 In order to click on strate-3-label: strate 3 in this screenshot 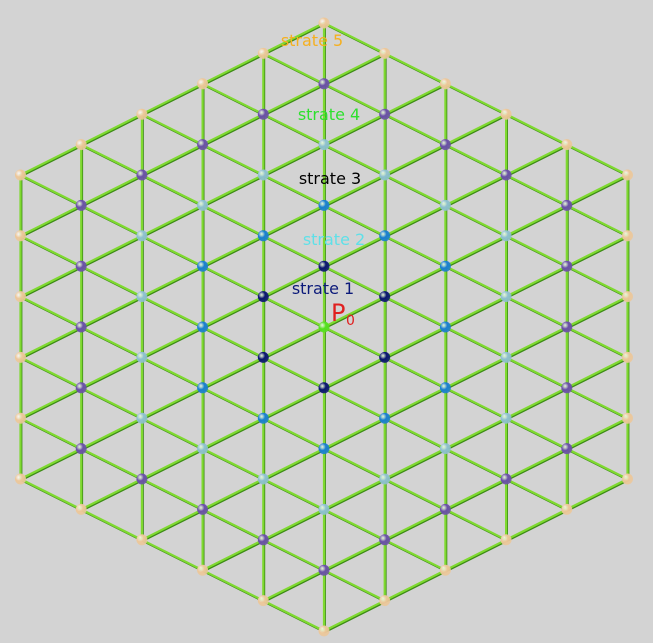, I will do `click(330, 178)`.